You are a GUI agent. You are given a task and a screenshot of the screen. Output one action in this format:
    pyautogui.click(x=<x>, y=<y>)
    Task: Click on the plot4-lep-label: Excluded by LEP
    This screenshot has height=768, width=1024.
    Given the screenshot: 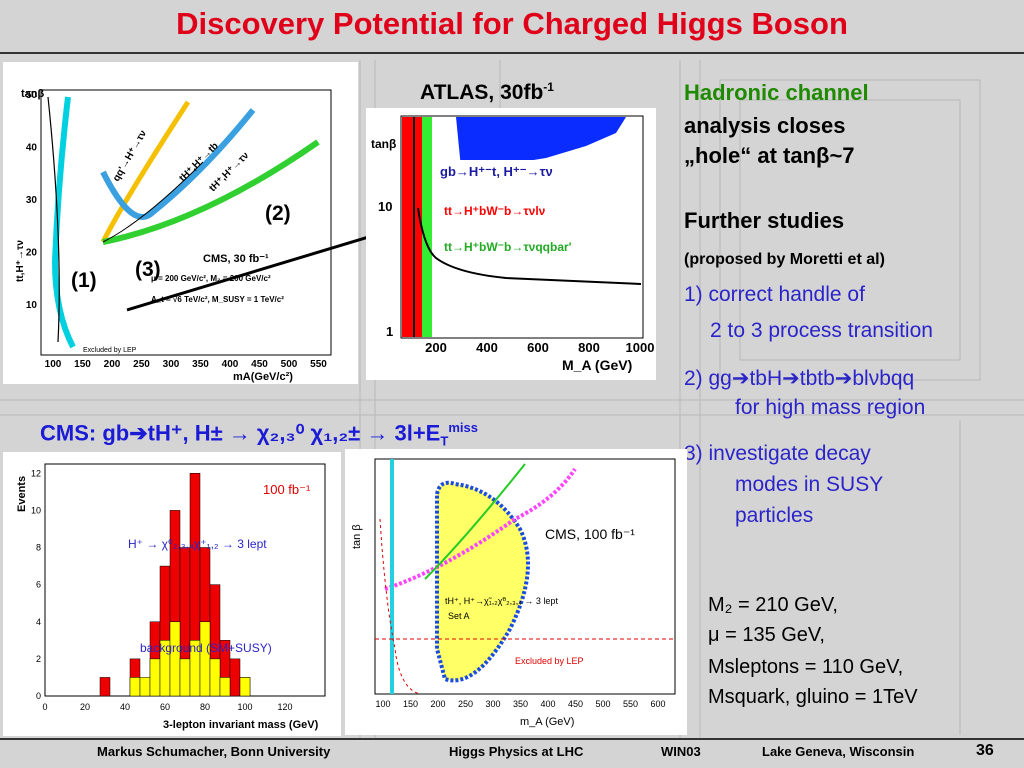 What is the action you would take?
    pyautogui.click(x=549, y=661)
    